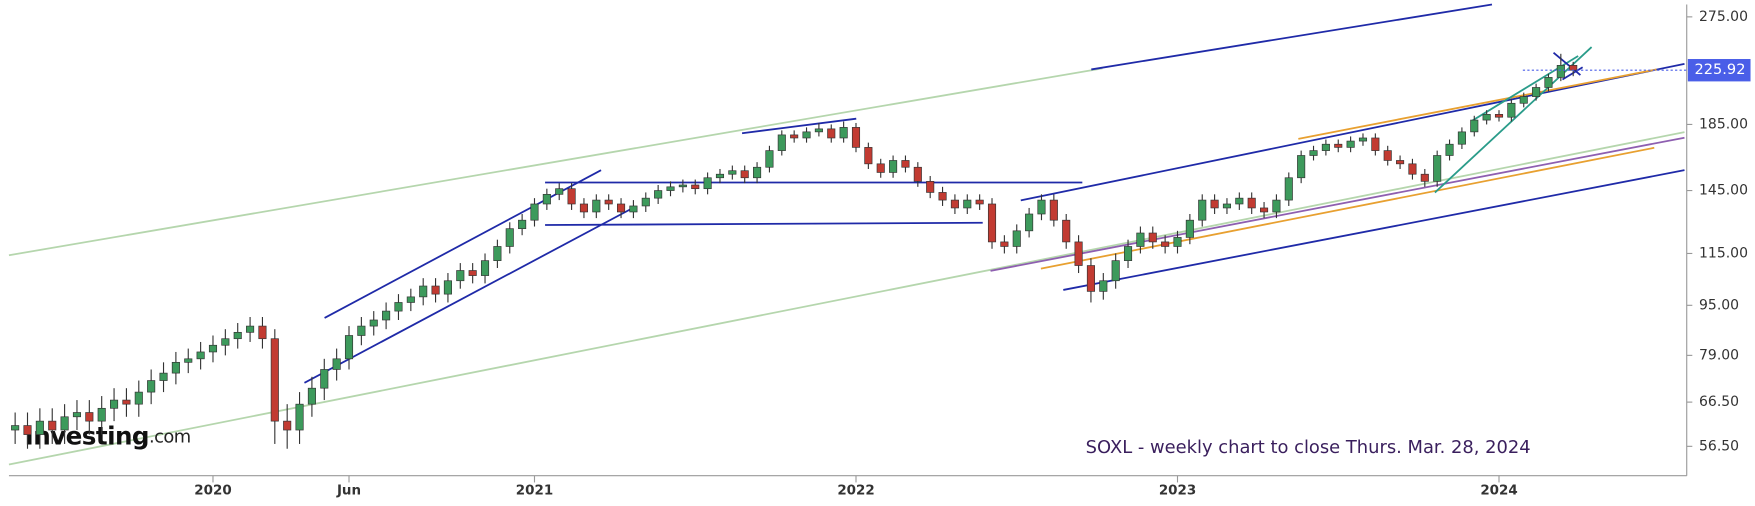  Describe the element at coordinates (1719, 402) in the screenshot. I see `y-tick-label: 66.50` at that location.